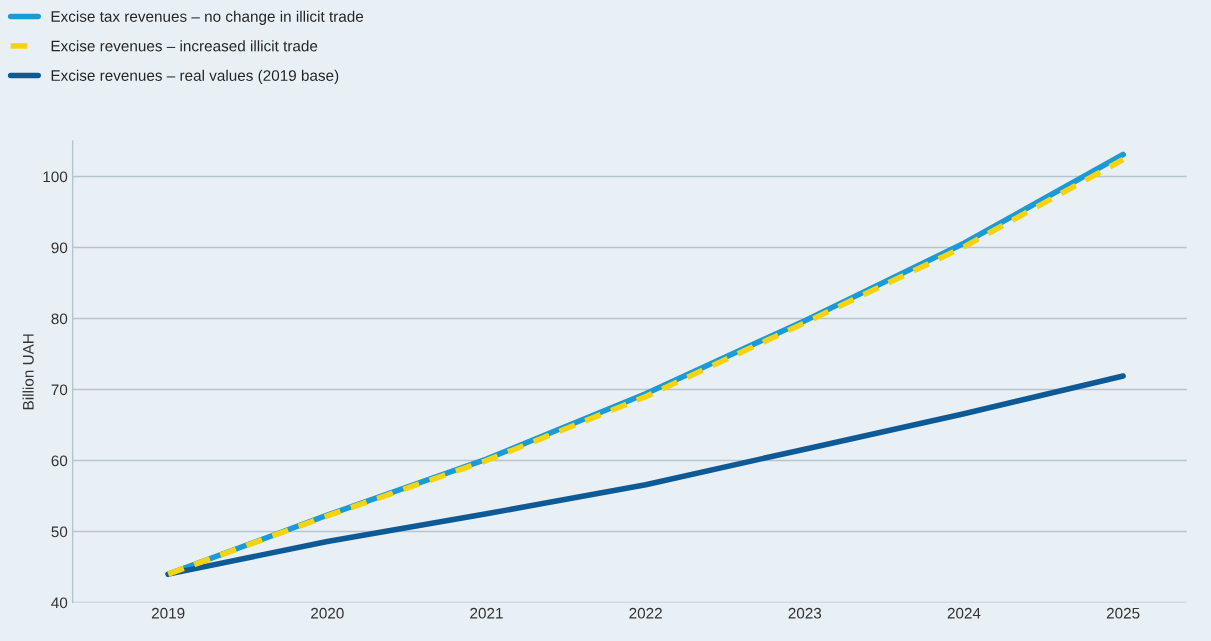 Image resolution: width=1211 pixels, height=641 pixels. I want to click on x-tick-label: 2023, so click(805, 613).